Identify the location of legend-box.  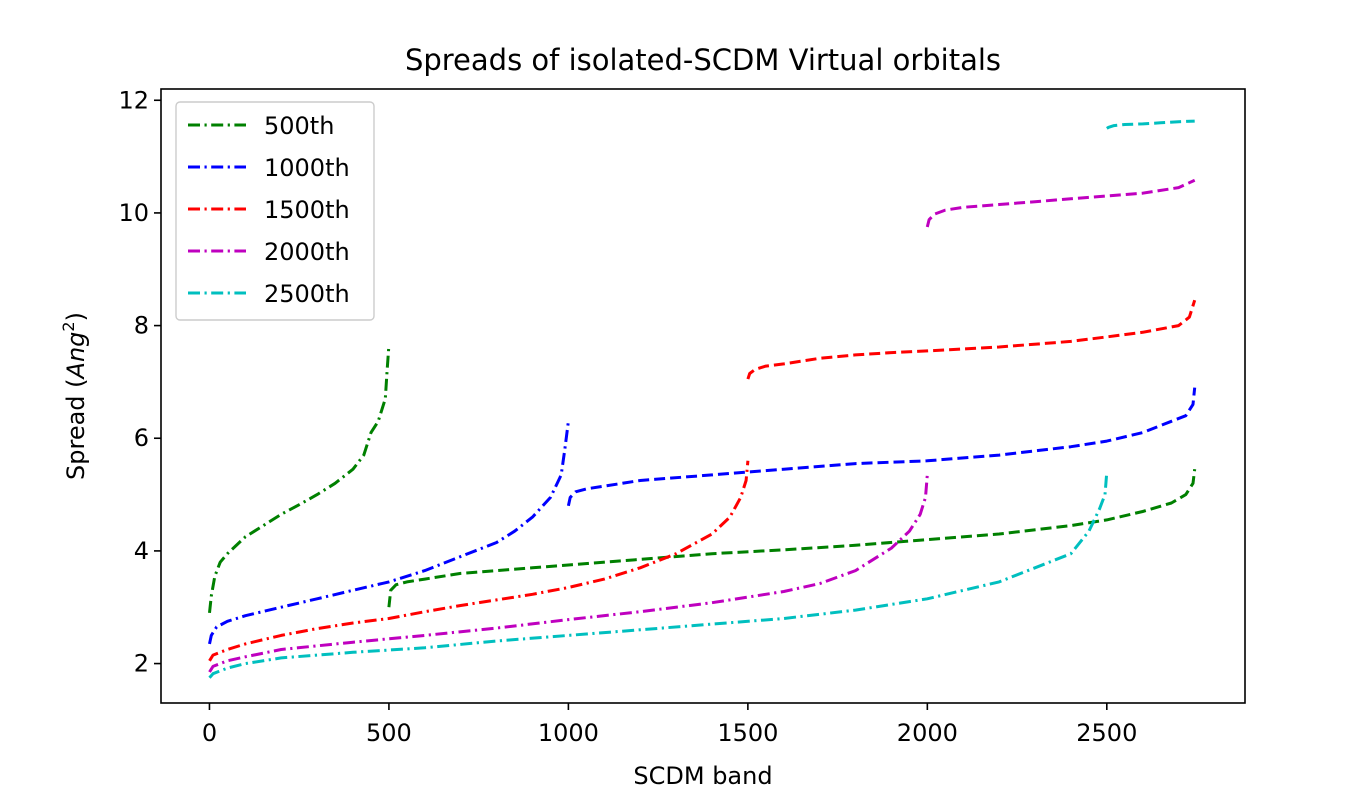
(275, 211).